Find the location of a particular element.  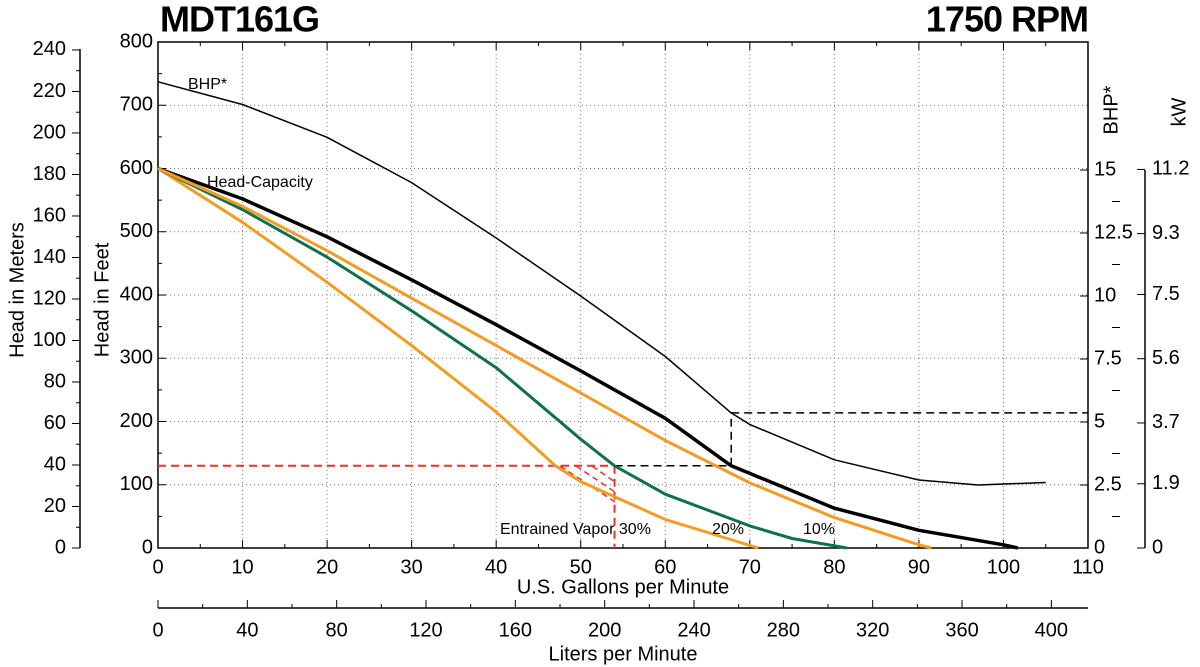

liters-tick-label: 40 is located at coordinates (247, 630).